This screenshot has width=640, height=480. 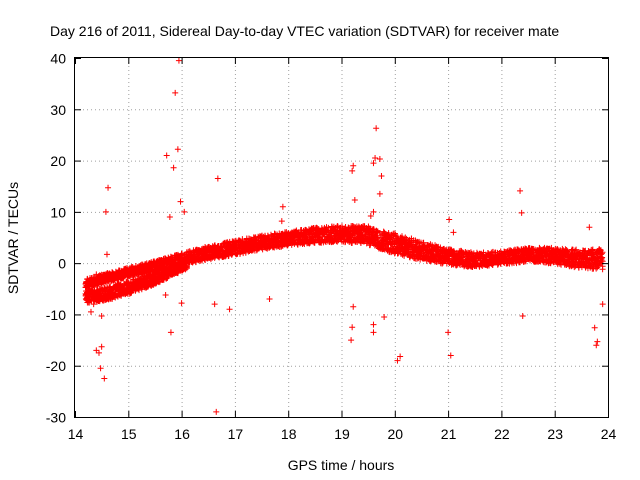 What do you see at coordinates (236, 434) in the screenshot?
I see `x-tick-label: 17` at bounding box center [236, 434].